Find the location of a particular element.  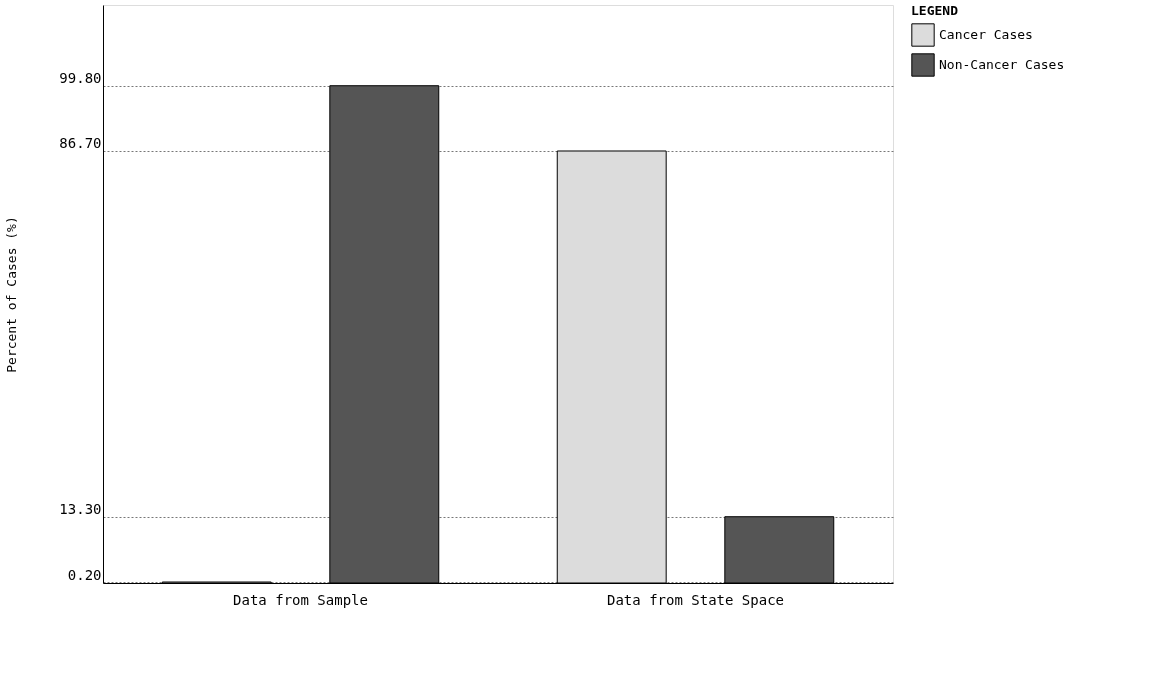

y-axis-title: Percent of Cases (%) is located at coordinates (12, 294).